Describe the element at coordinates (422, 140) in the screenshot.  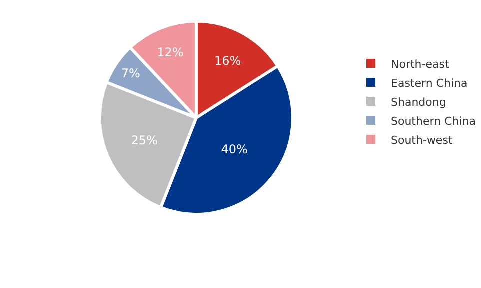
I see `legend-label: South-west` at that location.